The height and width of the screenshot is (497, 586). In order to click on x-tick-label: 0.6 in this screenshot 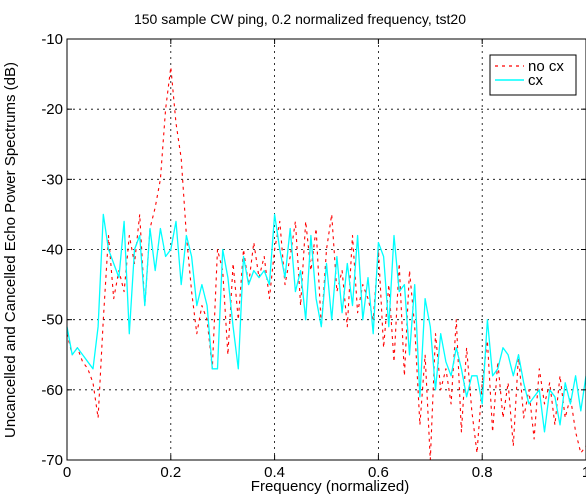, I will do `click(378, 472)`.